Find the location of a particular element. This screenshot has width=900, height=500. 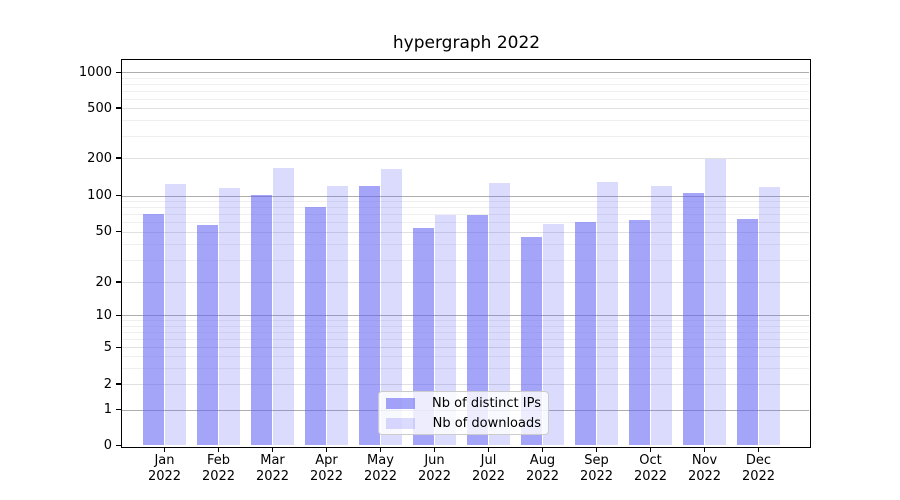

legend-item-downloads: Nb of downloads is located at coordinates (463, 423).